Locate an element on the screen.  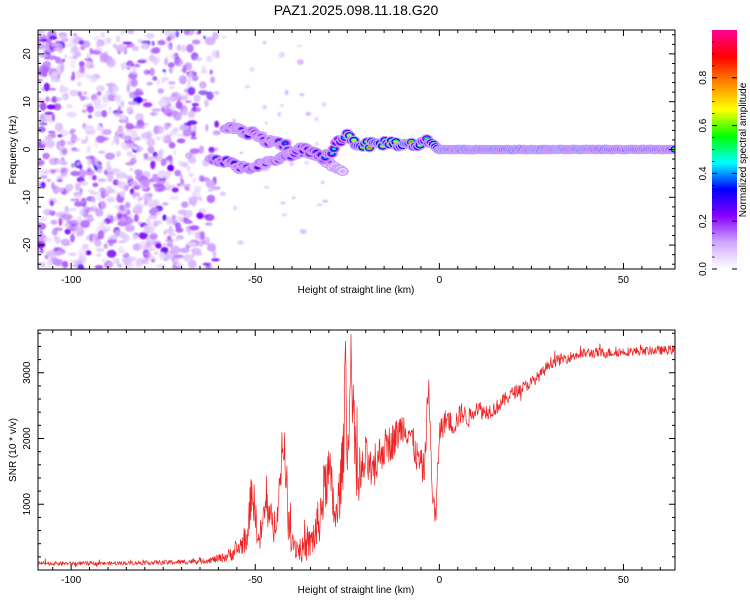
spectrogram-ridge-cell is located at coordinates (354, 140).